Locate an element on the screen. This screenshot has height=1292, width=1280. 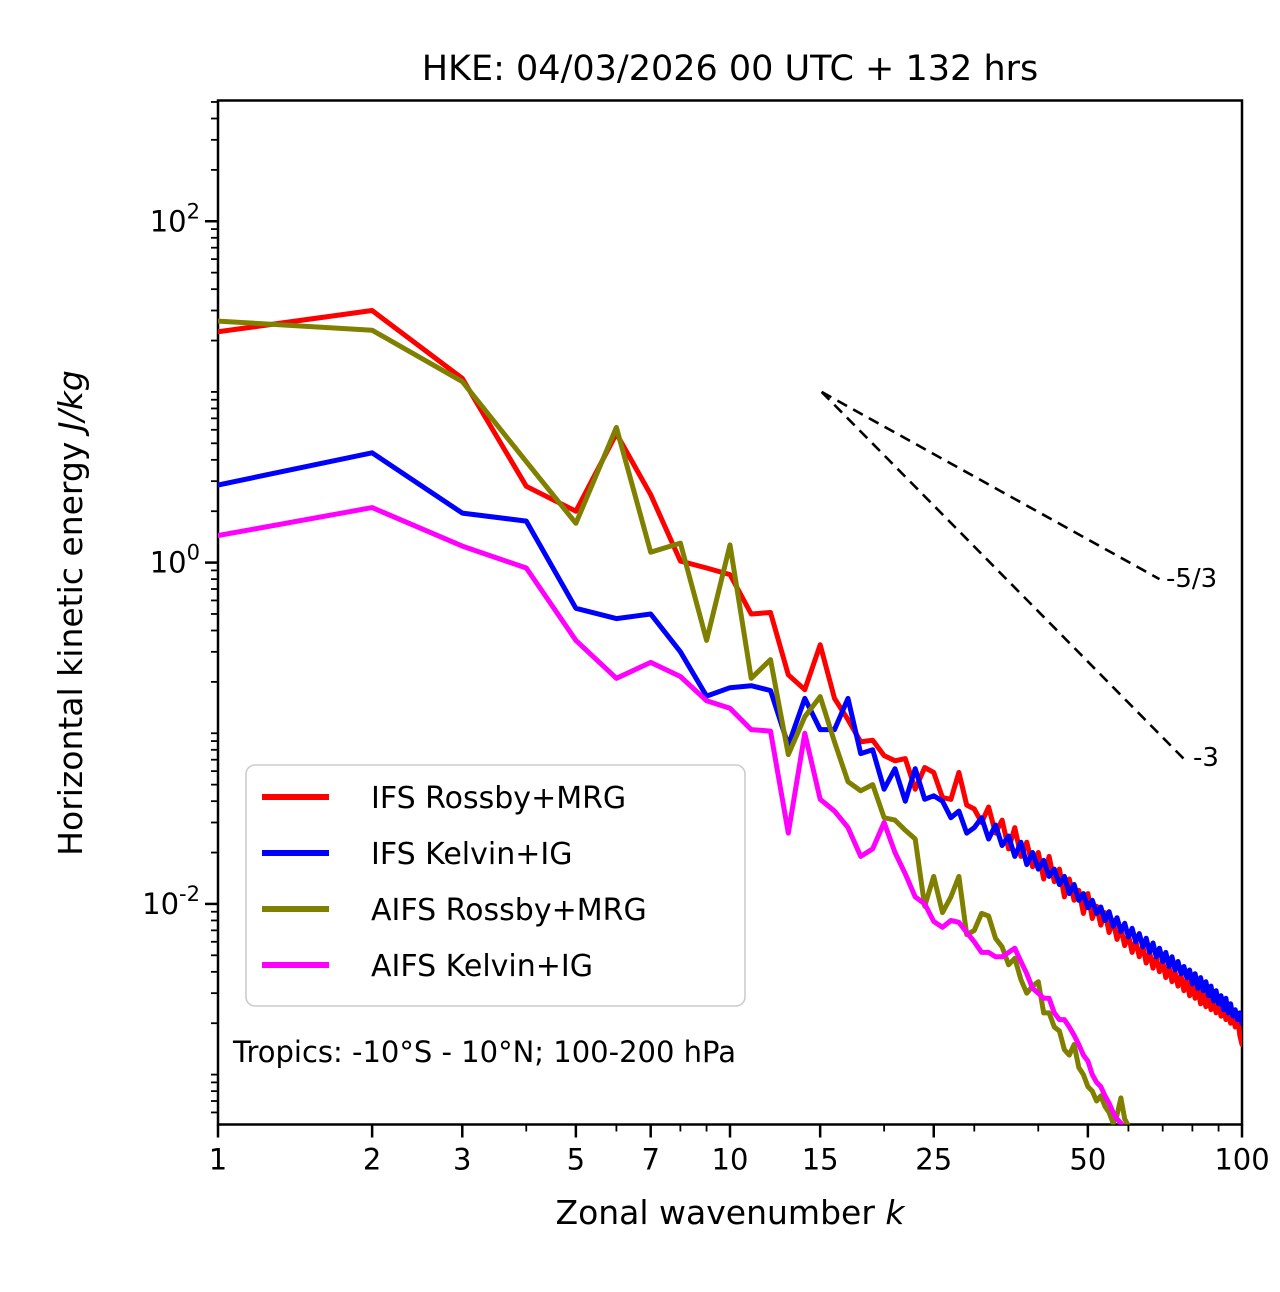
y-axis-tick-labels: 10² 10⁰ 10⁻² is located at coordinates (171, 560).